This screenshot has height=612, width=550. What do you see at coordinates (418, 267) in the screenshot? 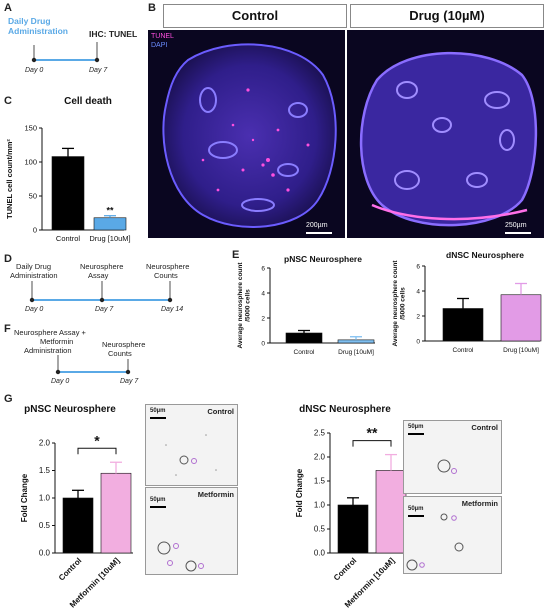
I see `y-tick-label: 6` at bounding box center [418, 267].